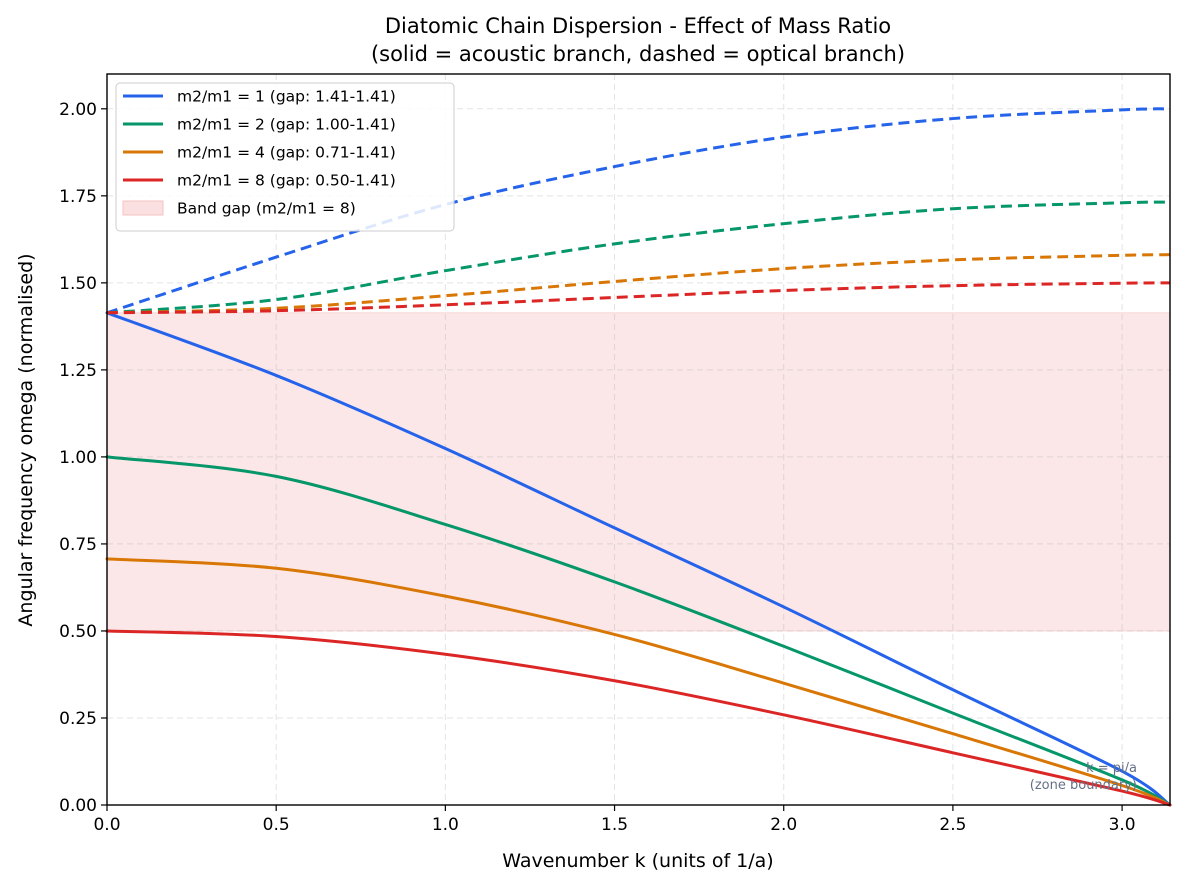 This screenshot has height=892, width=1185. What do you see at coordinates (637, 861) in the screenshot?
I see `x-axis-label: Wavenumber k (units of 1/a)` at bounding box center [637, 861].